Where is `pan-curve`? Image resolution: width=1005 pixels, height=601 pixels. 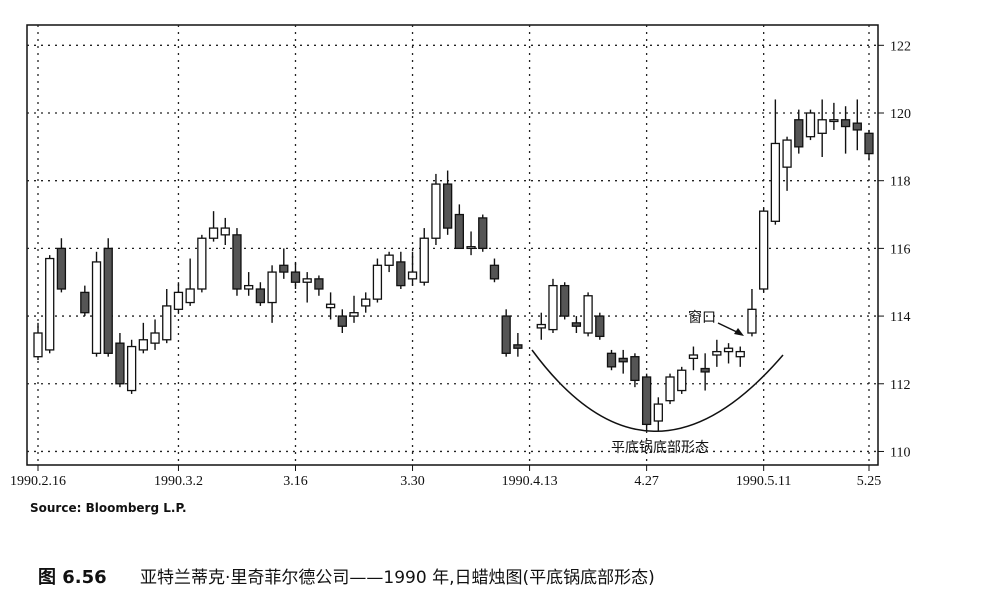 pan-curve is located at coordinates (657, 390).